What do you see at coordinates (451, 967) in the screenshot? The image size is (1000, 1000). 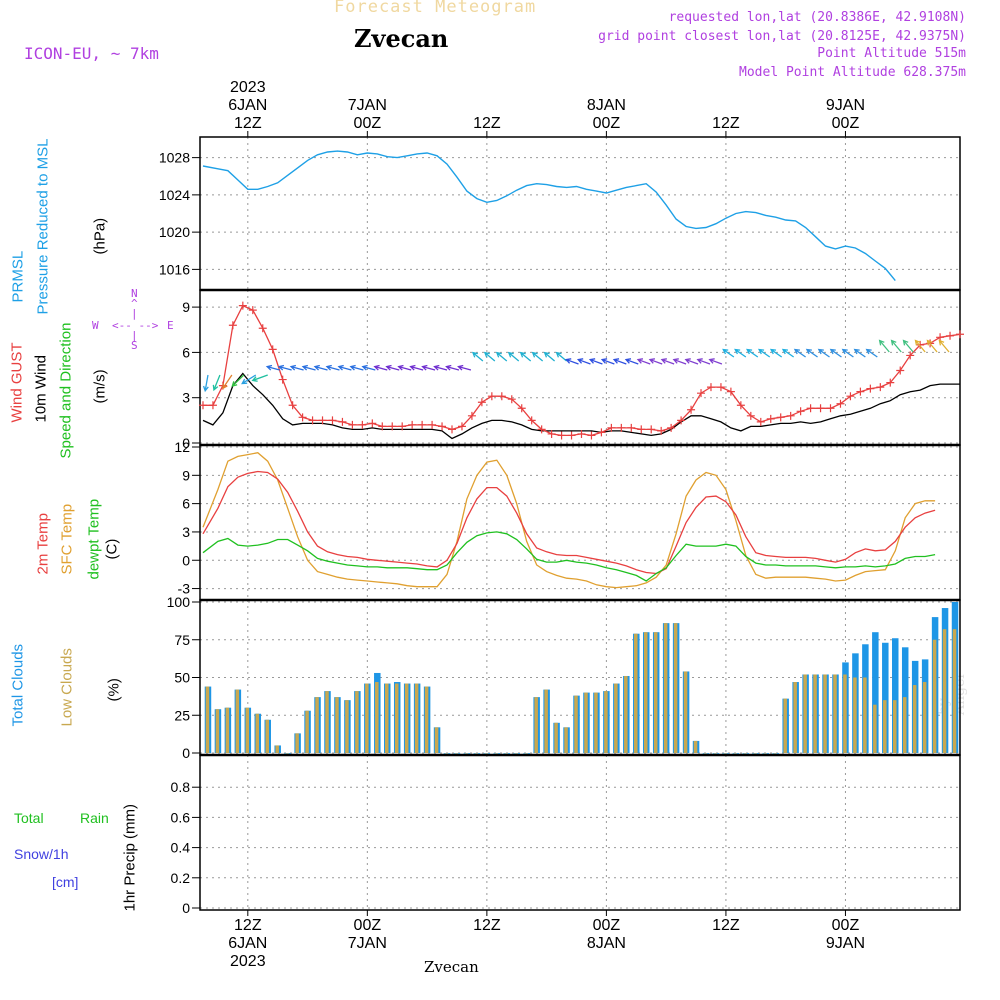 I see `footer-place: Zvecan` at bounding box center [451, 967].